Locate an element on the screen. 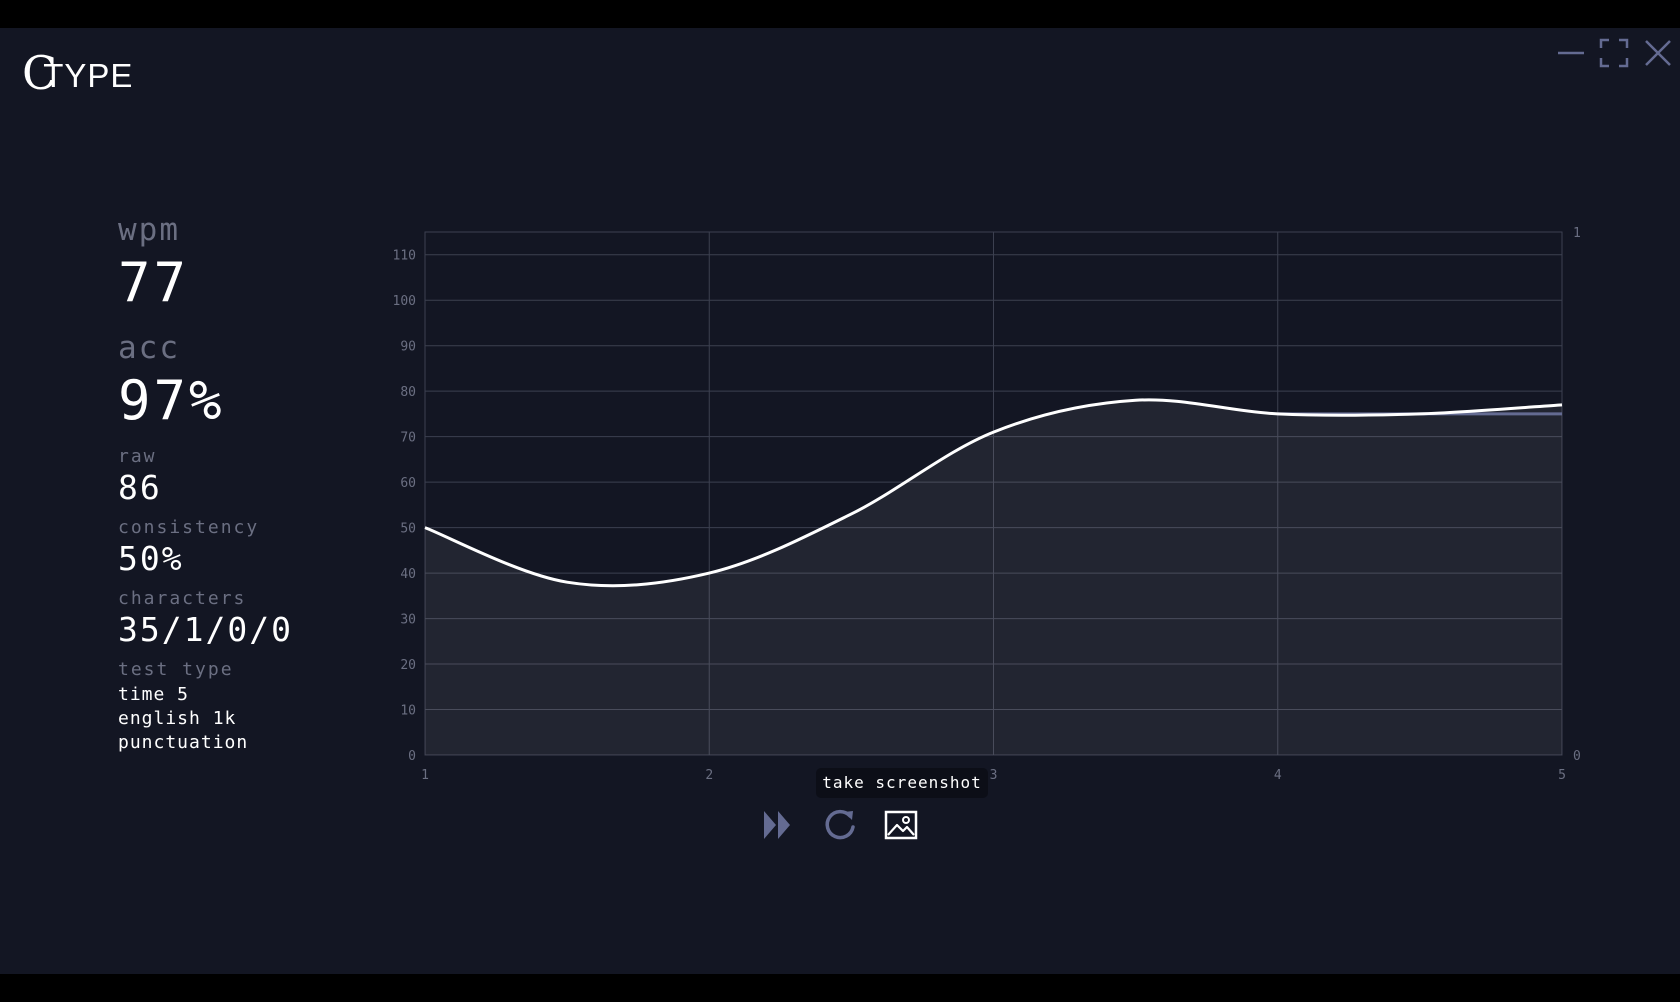 This screenshot has height=1002, width=1680. y2-tick-label: 1 is located at coordinates (1577, 233).